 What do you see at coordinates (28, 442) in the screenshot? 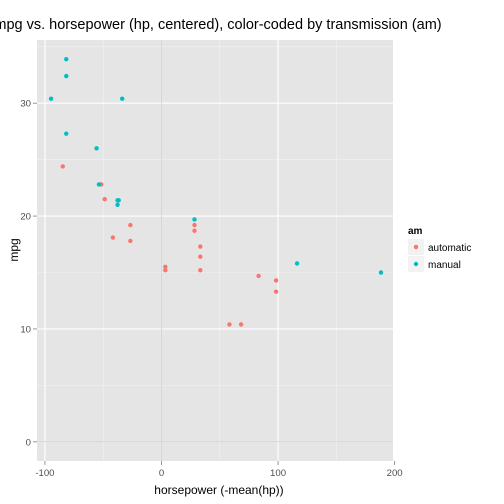
I see `y-tick-label: 0` at bounding box center [28, 442].